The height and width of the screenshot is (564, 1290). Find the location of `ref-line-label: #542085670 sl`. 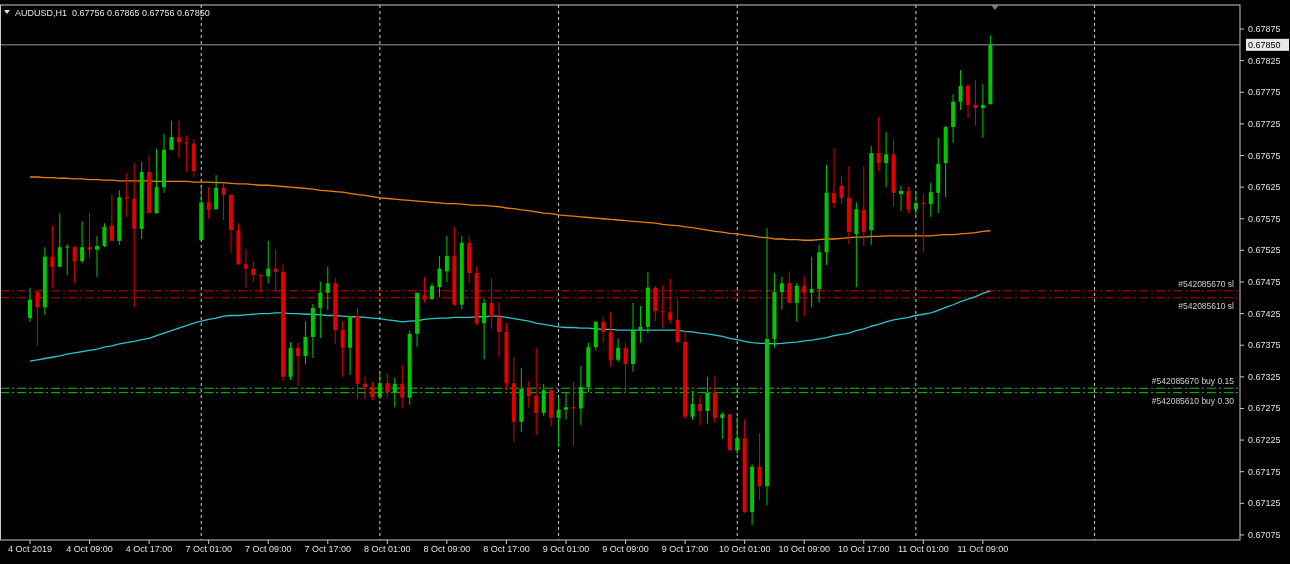

ref-line-label: #542085670 sl is located at coordinates (1206, 283).